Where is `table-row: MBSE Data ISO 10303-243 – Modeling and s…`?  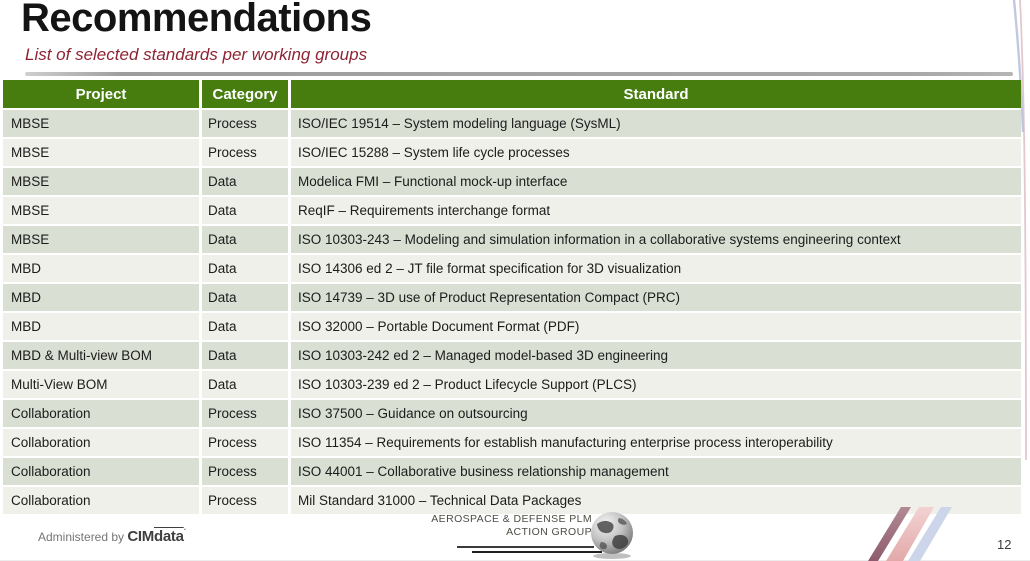
table-row: MBSE Data ISO 10303-243 – Modeling and s… is located at coordinates (512, 239).